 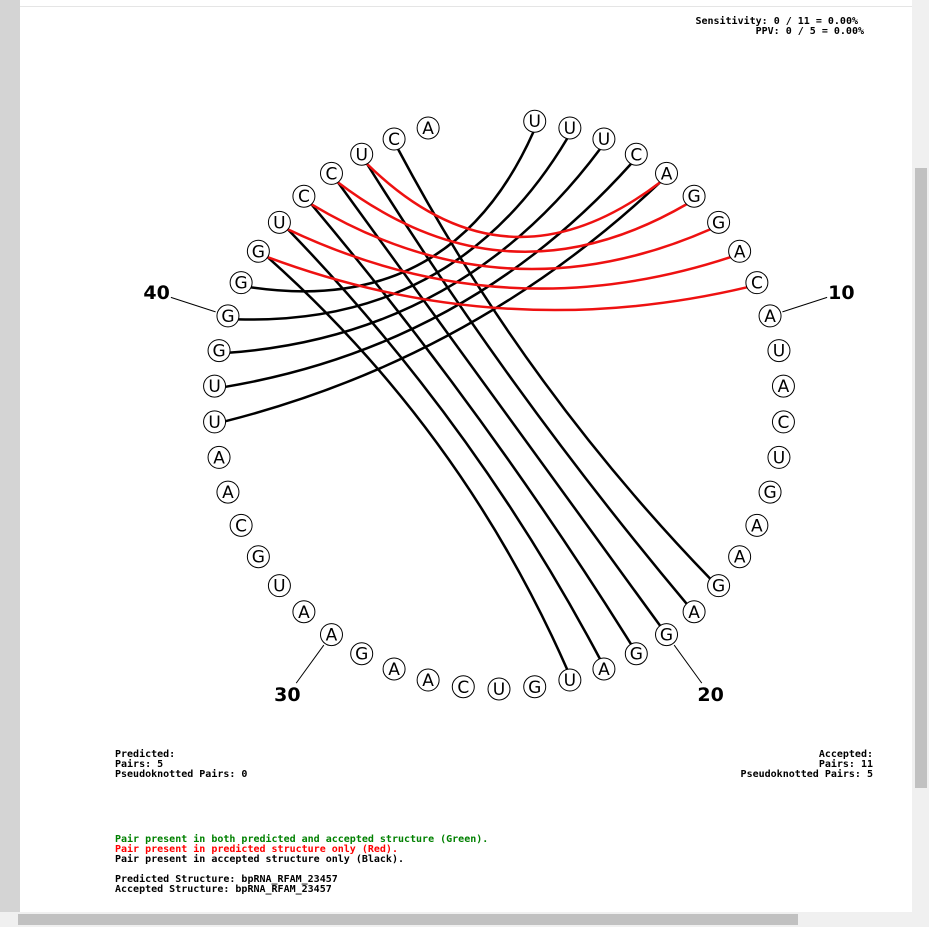 I want to click on ppv: PPV: 0 / 5 = 0.00%, so click(x=810, y=31).